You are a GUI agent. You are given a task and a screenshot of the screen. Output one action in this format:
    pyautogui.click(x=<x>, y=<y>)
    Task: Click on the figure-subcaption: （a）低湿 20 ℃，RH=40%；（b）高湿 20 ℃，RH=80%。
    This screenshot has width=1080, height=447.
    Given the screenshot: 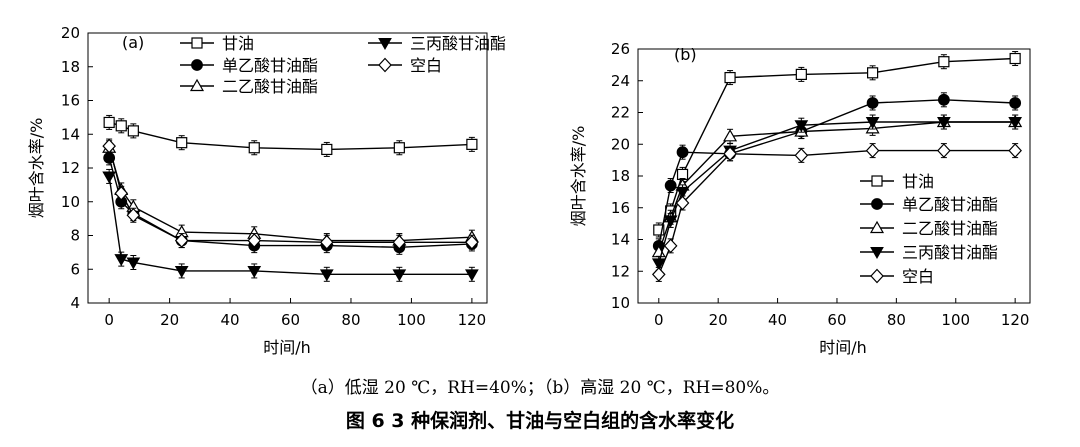 What is the action you would take?
    pyautogui.click(x=540, y=388)
    